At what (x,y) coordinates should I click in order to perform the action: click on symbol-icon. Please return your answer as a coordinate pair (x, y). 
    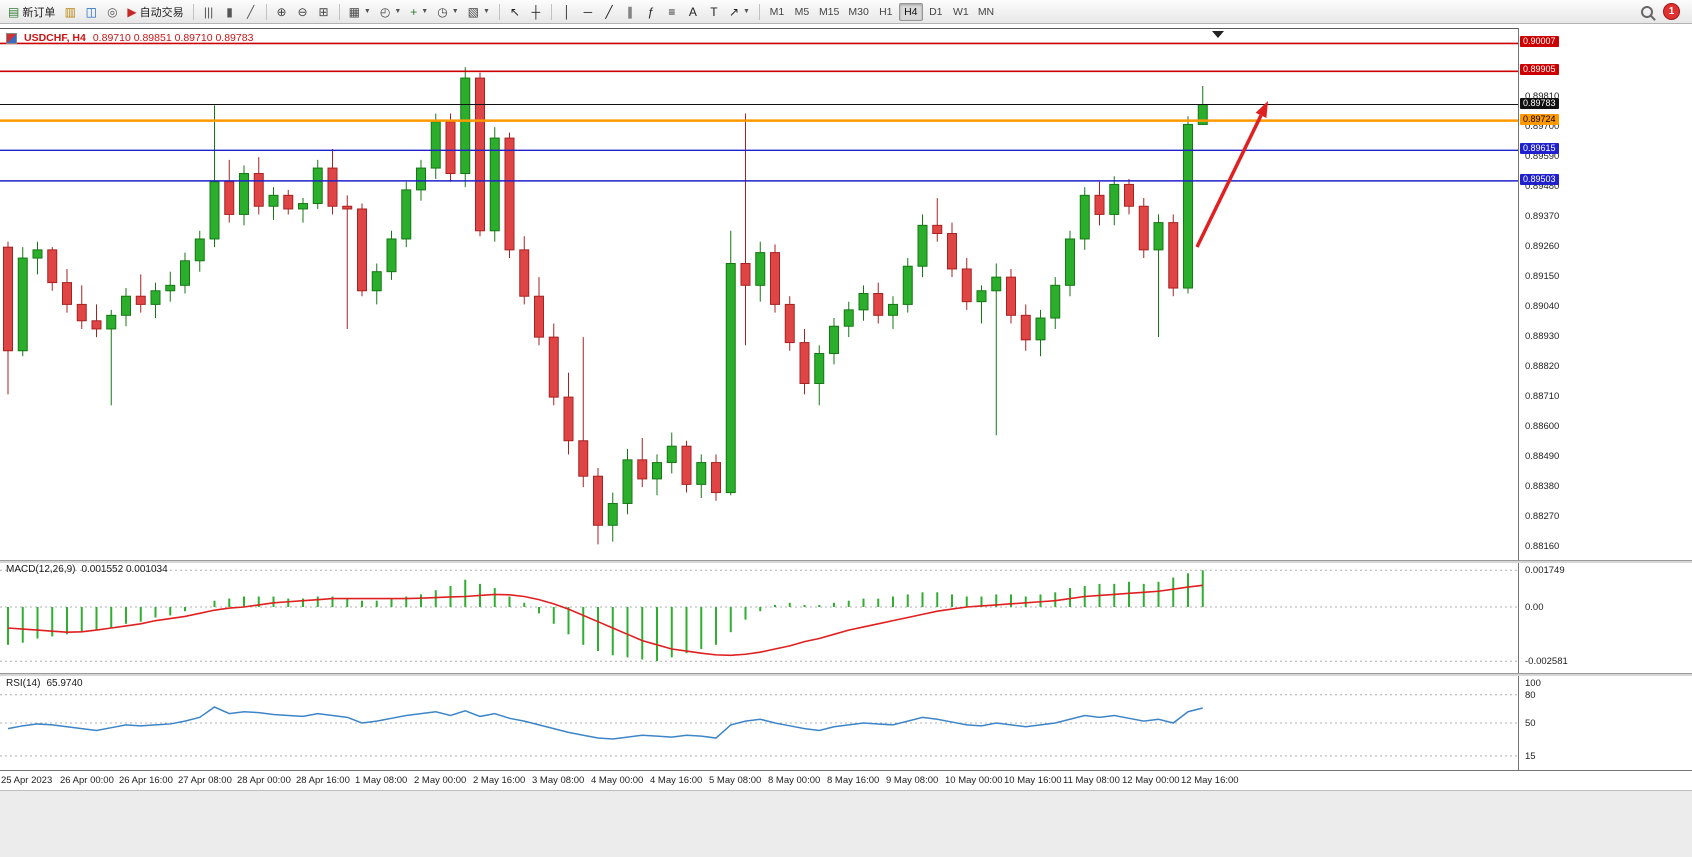
    Looking at the image, I should click on (11, 38).